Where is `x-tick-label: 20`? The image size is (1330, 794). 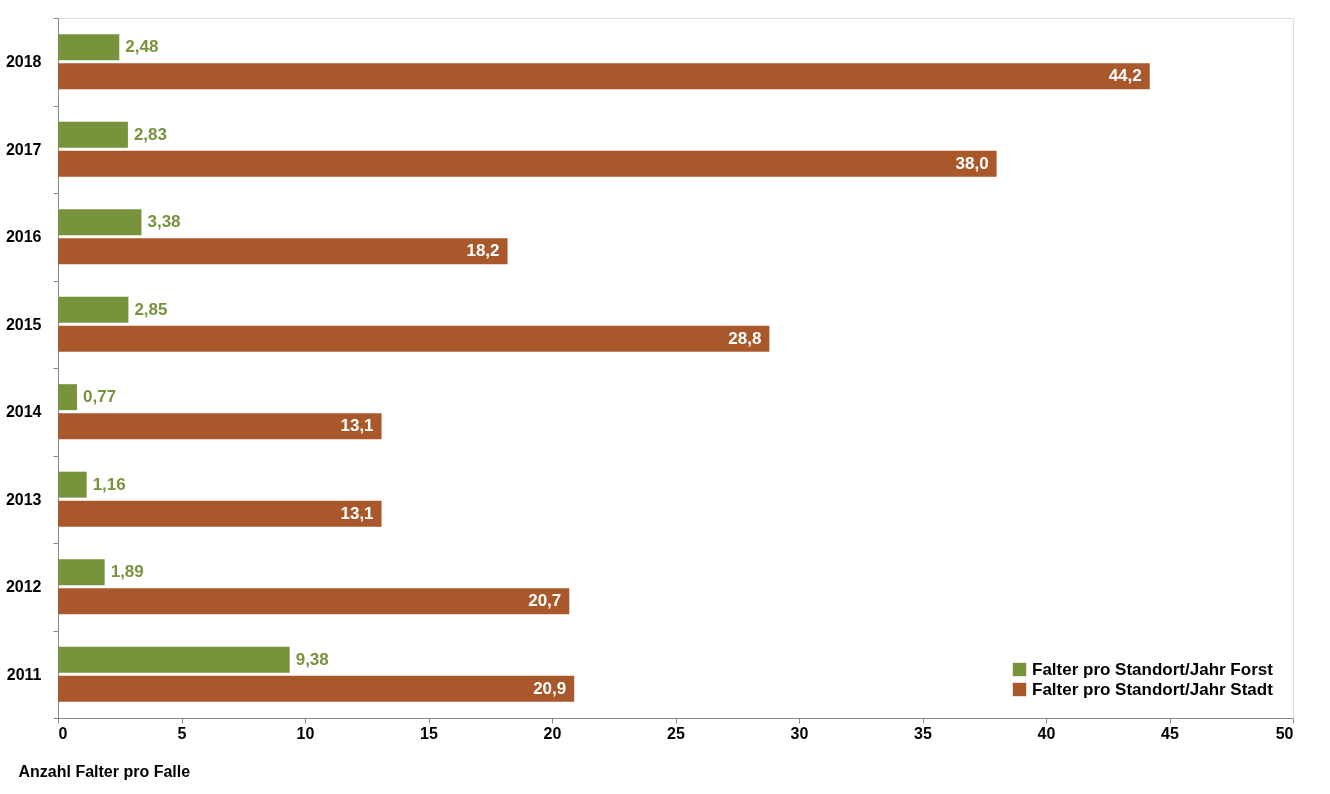
x-tick-label: 20 is located at coordinates (552, 733).